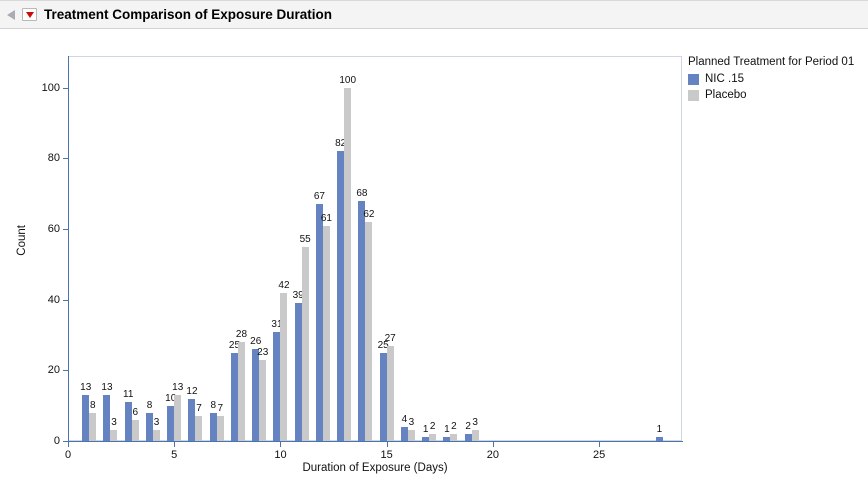  What do you see at coordinates (68, 455) in the screenshot?
I see `x-tick-label: 0` at bounding box center [68, 455].